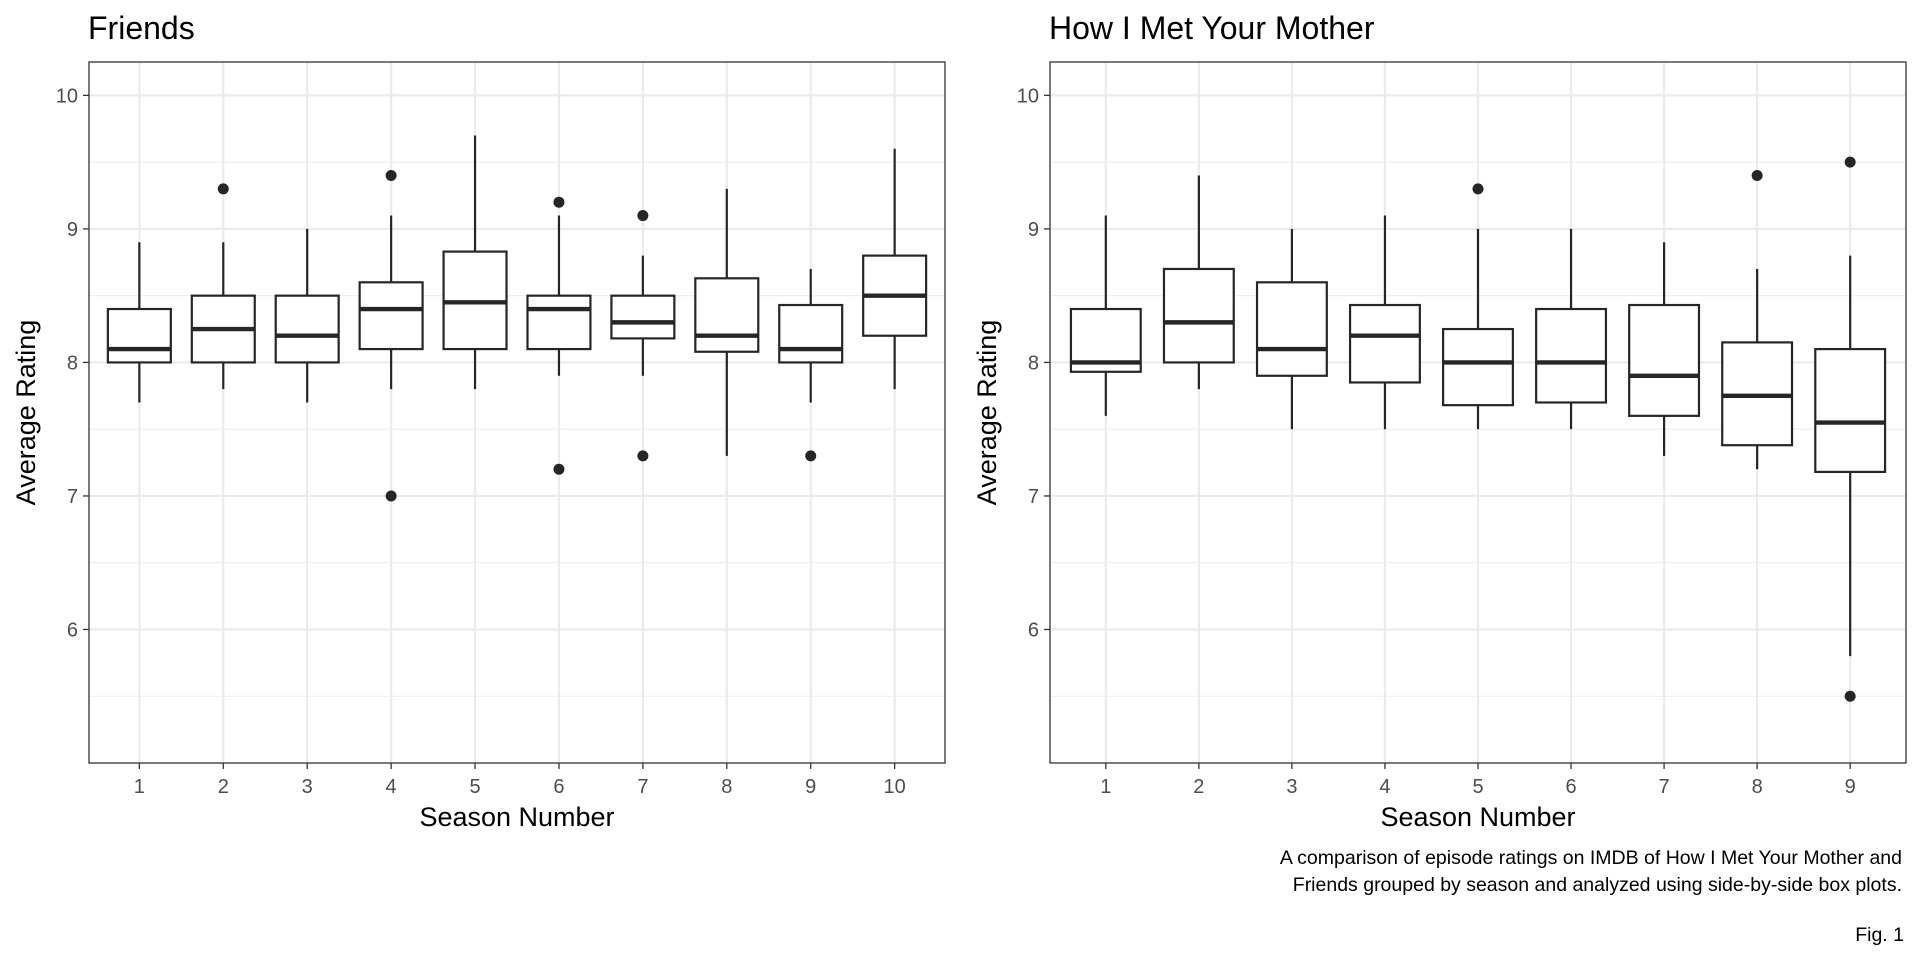 The height and width of the screenshot is (960, 1920). I want to click on panel-title: How I Met Your Mother, so click(1212, 28).